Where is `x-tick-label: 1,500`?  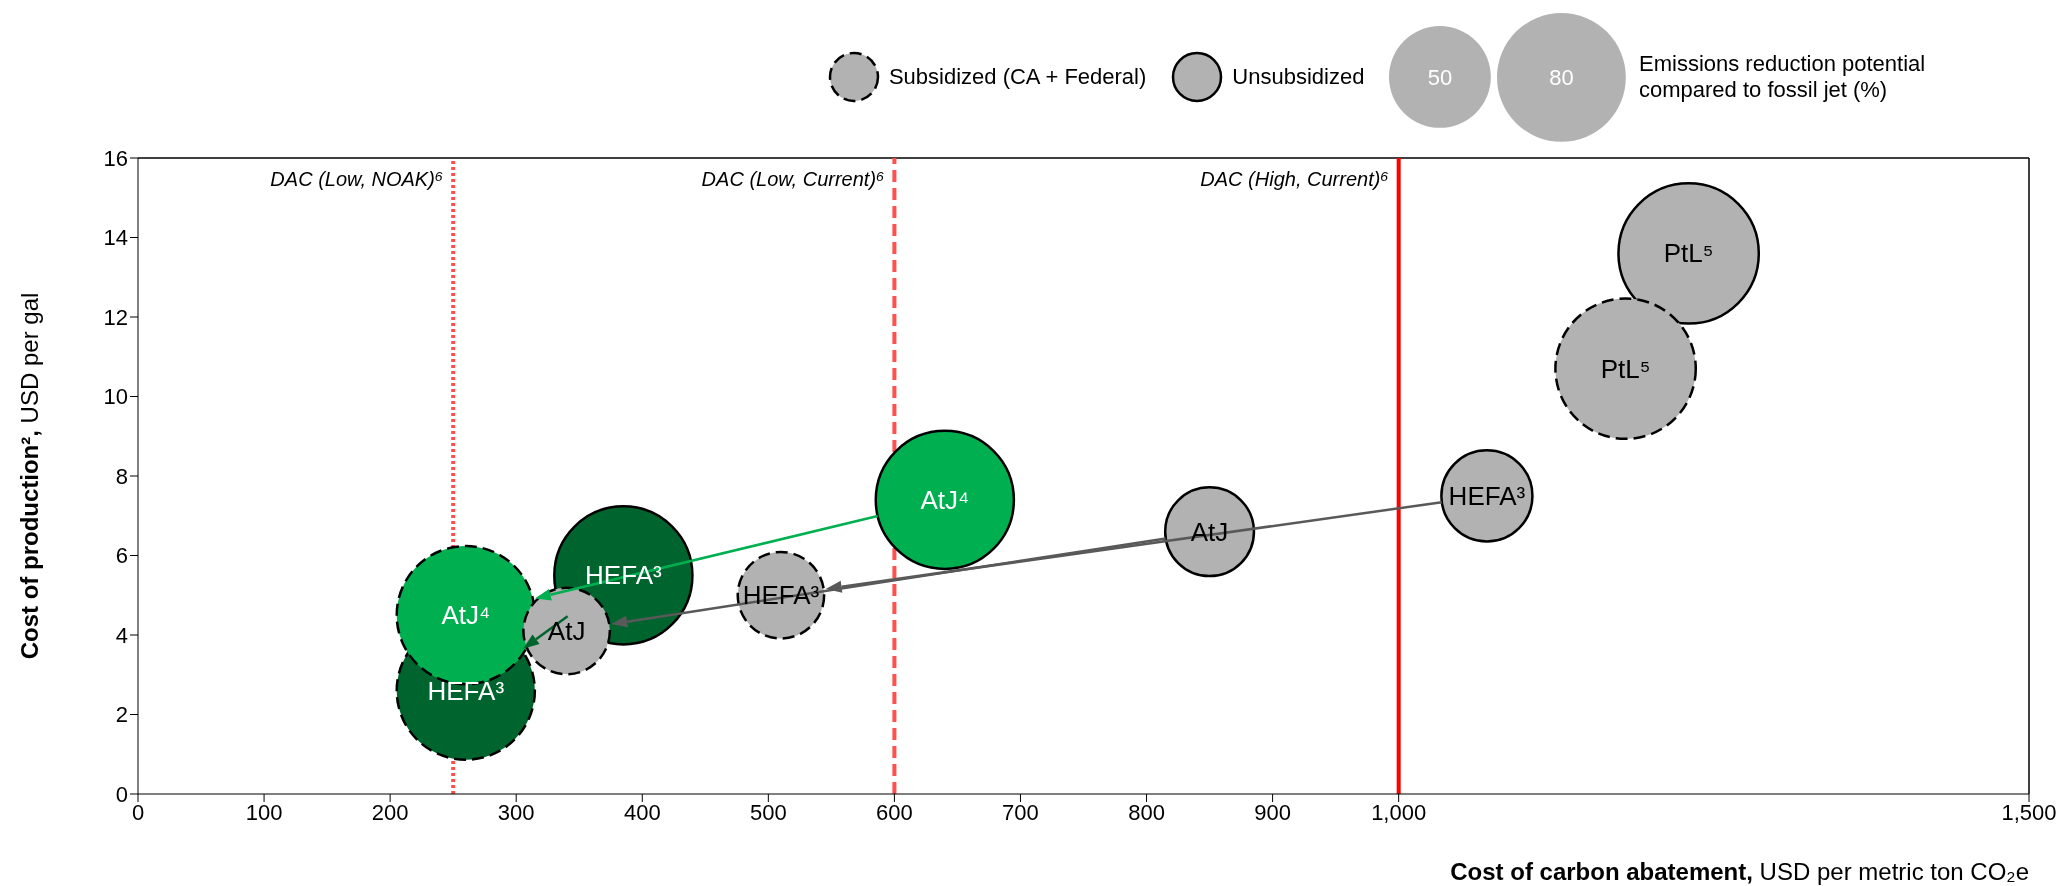 x-tick-label: 1,500 is located at coordinates (2029, 812).